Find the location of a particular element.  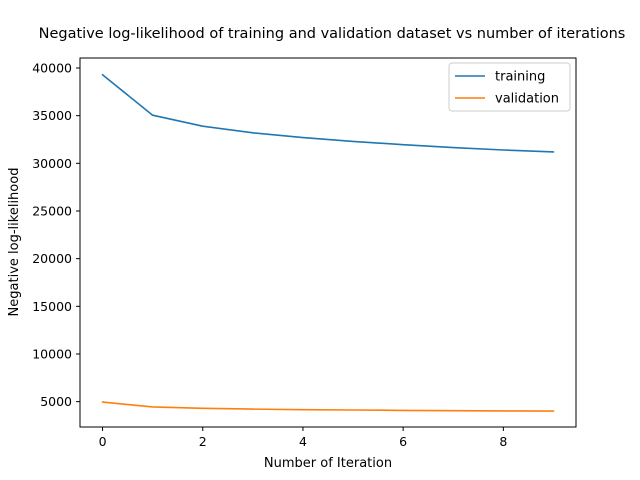

legend-label-validation: validation is located at coordinates (527, 99).